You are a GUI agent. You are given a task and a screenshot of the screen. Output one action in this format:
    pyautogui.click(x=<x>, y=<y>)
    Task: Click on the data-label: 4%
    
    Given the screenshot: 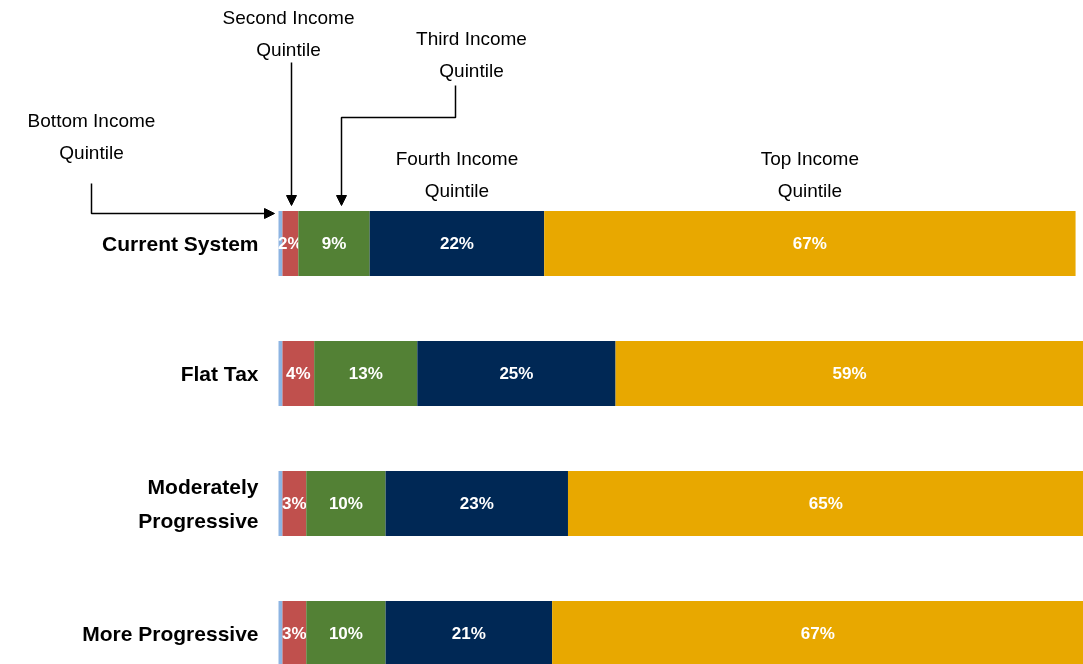 What is the action you would take?
    pyautogui.click(x=298, y=373)
    